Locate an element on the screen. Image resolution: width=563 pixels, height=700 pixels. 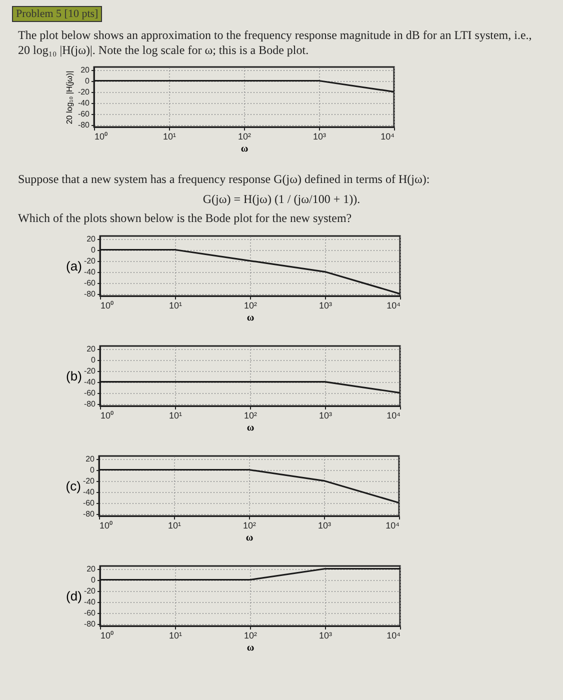
chart-subtitle: The plot below shows an approximation to the frequency response magnitude in dB for an LTI system, i.e., 20 log₁₀ |H(jω)|. Note the log scale for ω; this is a Bode plot. is located at coordinates (275, 43).